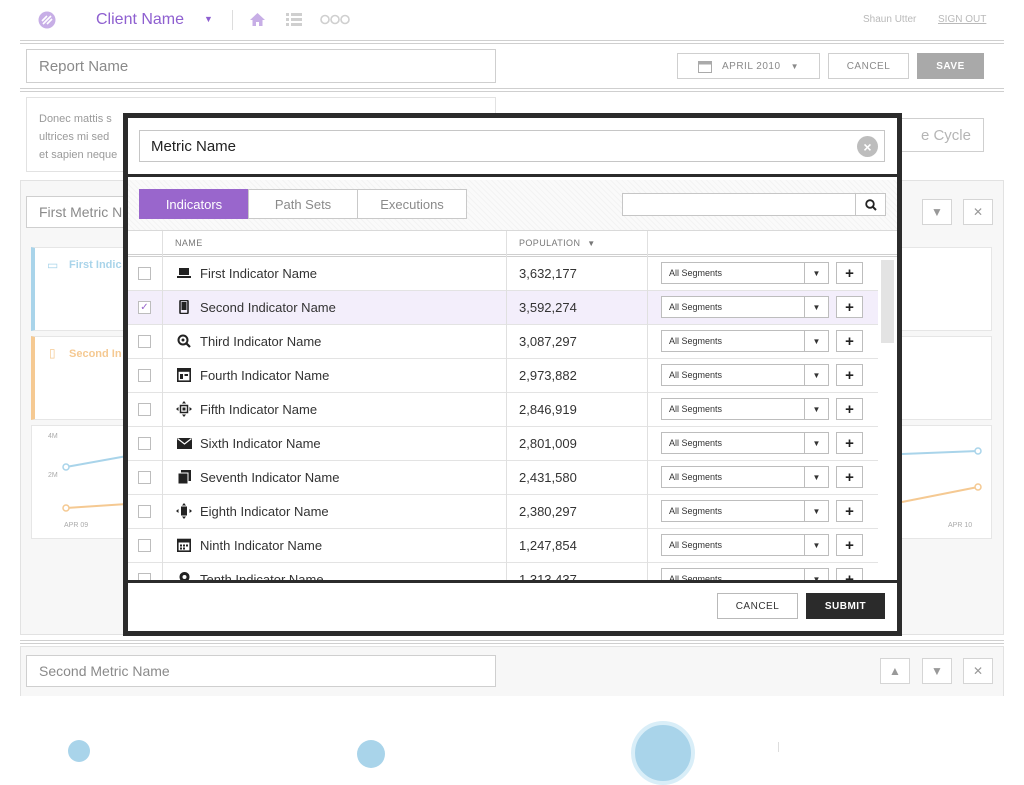 This screenshot has height=785, width=1024. What do you see at coordinates (512, 642) in the screenshot?
I see `panel-divider` at bounding box center [512, 642].